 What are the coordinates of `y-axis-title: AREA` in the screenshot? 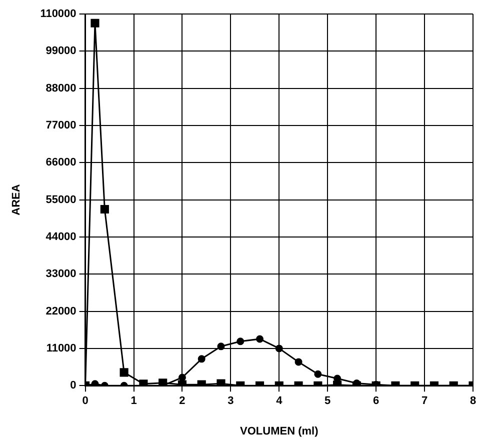 It's located at (16, 200).